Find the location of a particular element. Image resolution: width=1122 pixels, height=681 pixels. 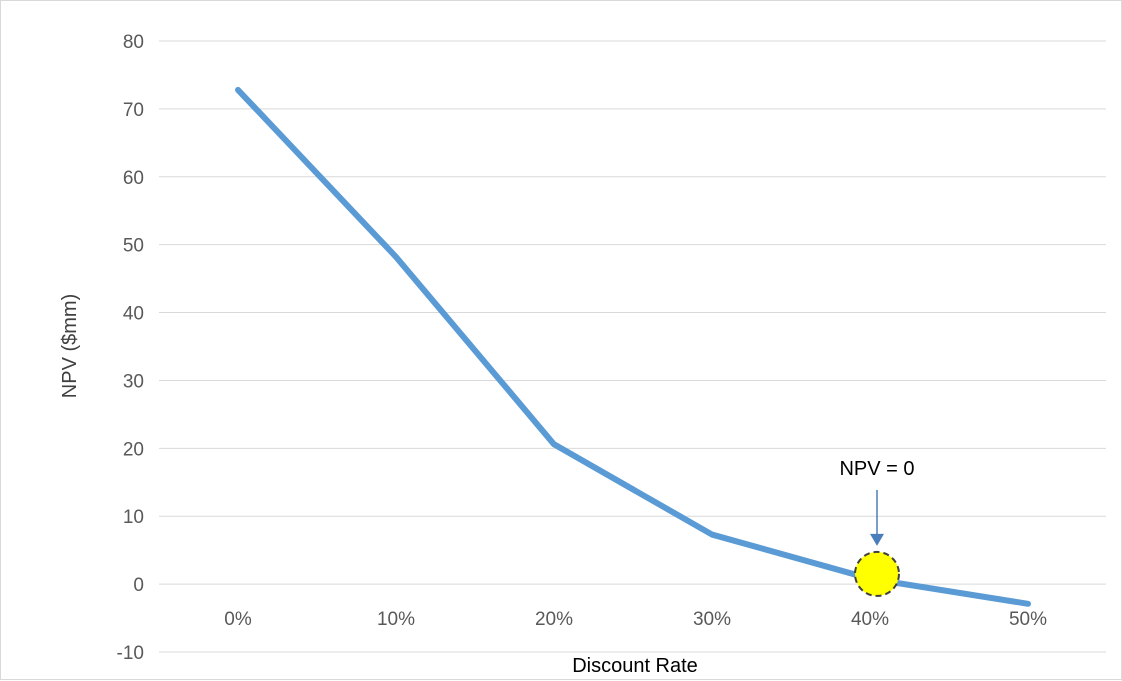

x-tick-label: 0% is located at coordinates (238, 619).